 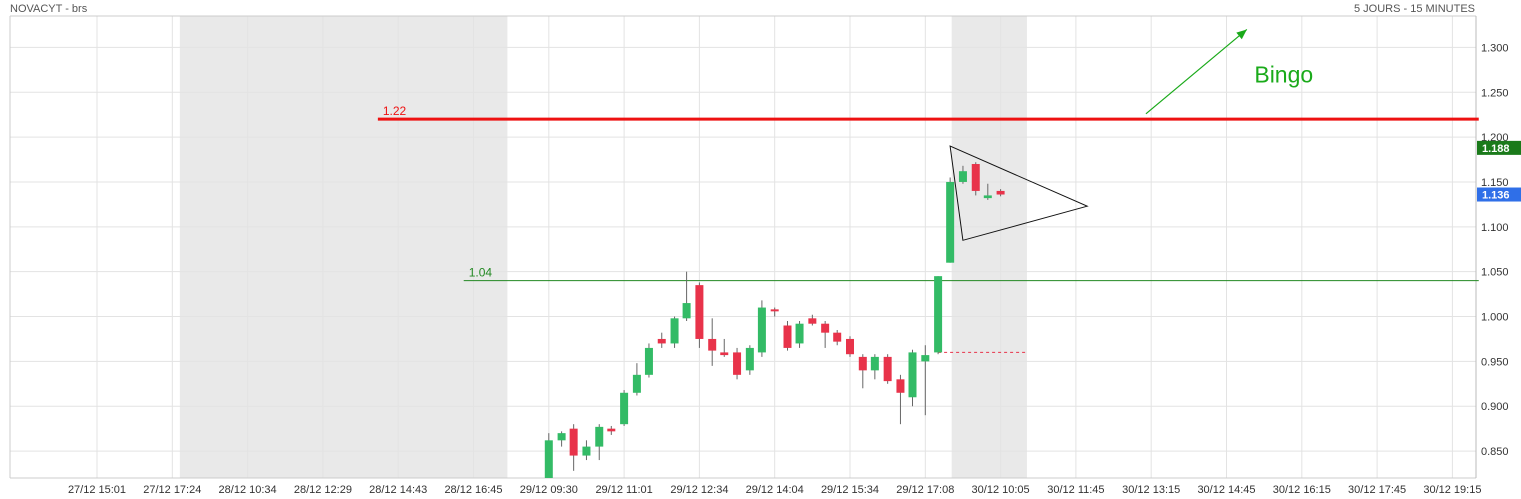 I want to click on x-tick-label: 29/12 17:08, so click(x=925, y=490).